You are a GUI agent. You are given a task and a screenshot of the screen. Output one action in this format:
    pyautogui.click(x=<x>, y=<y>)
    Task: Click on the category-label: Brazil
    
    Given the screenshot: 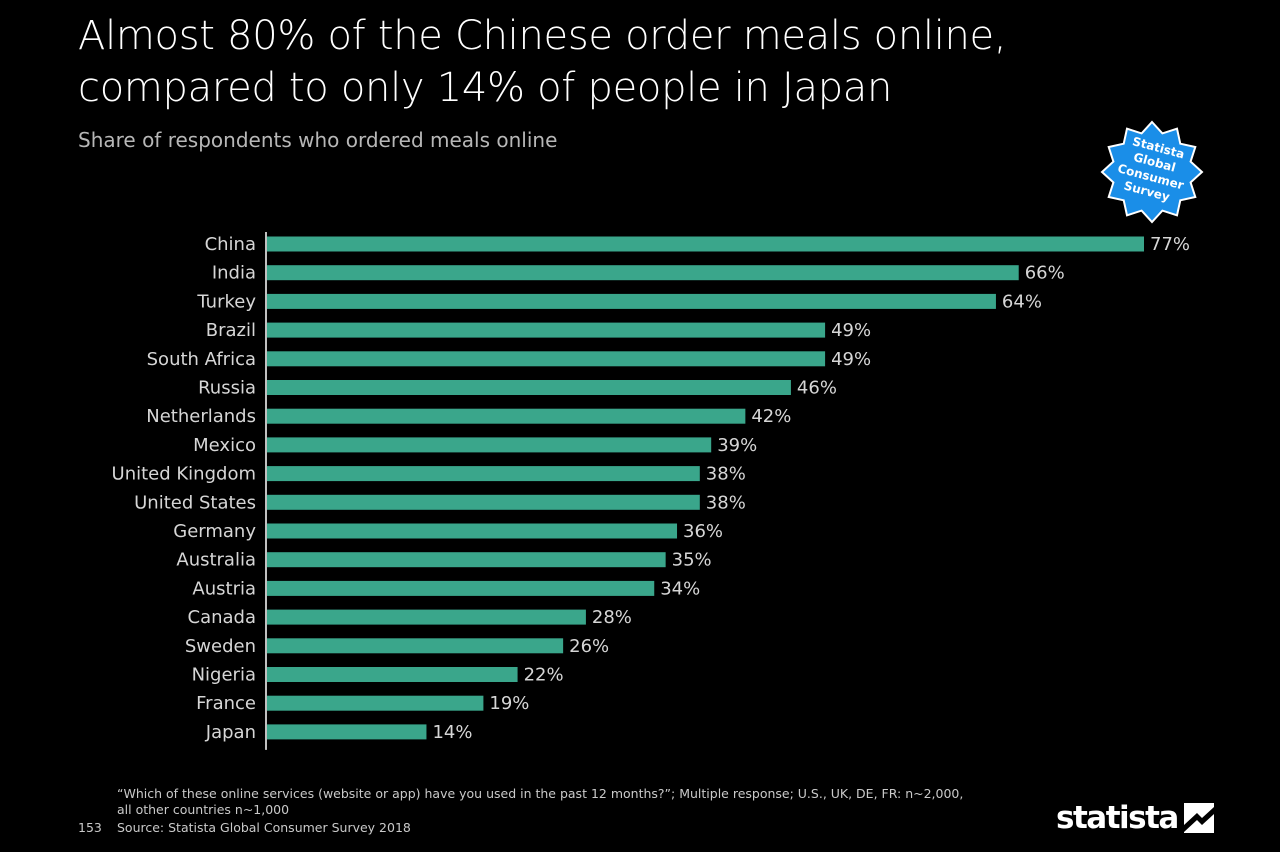 What is the action you would take?
    pyautogui.click(x=231, y=330)
    